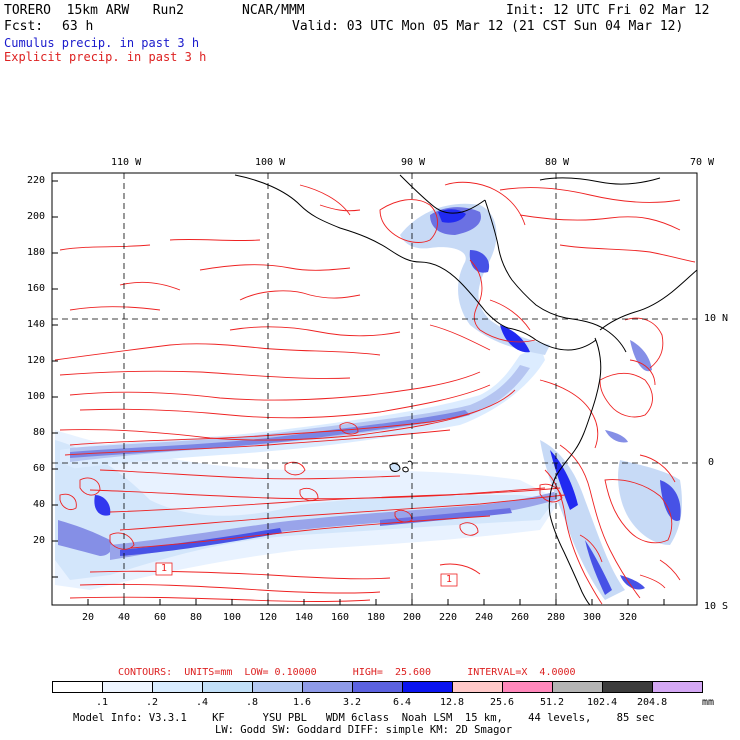  I want to click on x-tick: 60, so click(160, 617).